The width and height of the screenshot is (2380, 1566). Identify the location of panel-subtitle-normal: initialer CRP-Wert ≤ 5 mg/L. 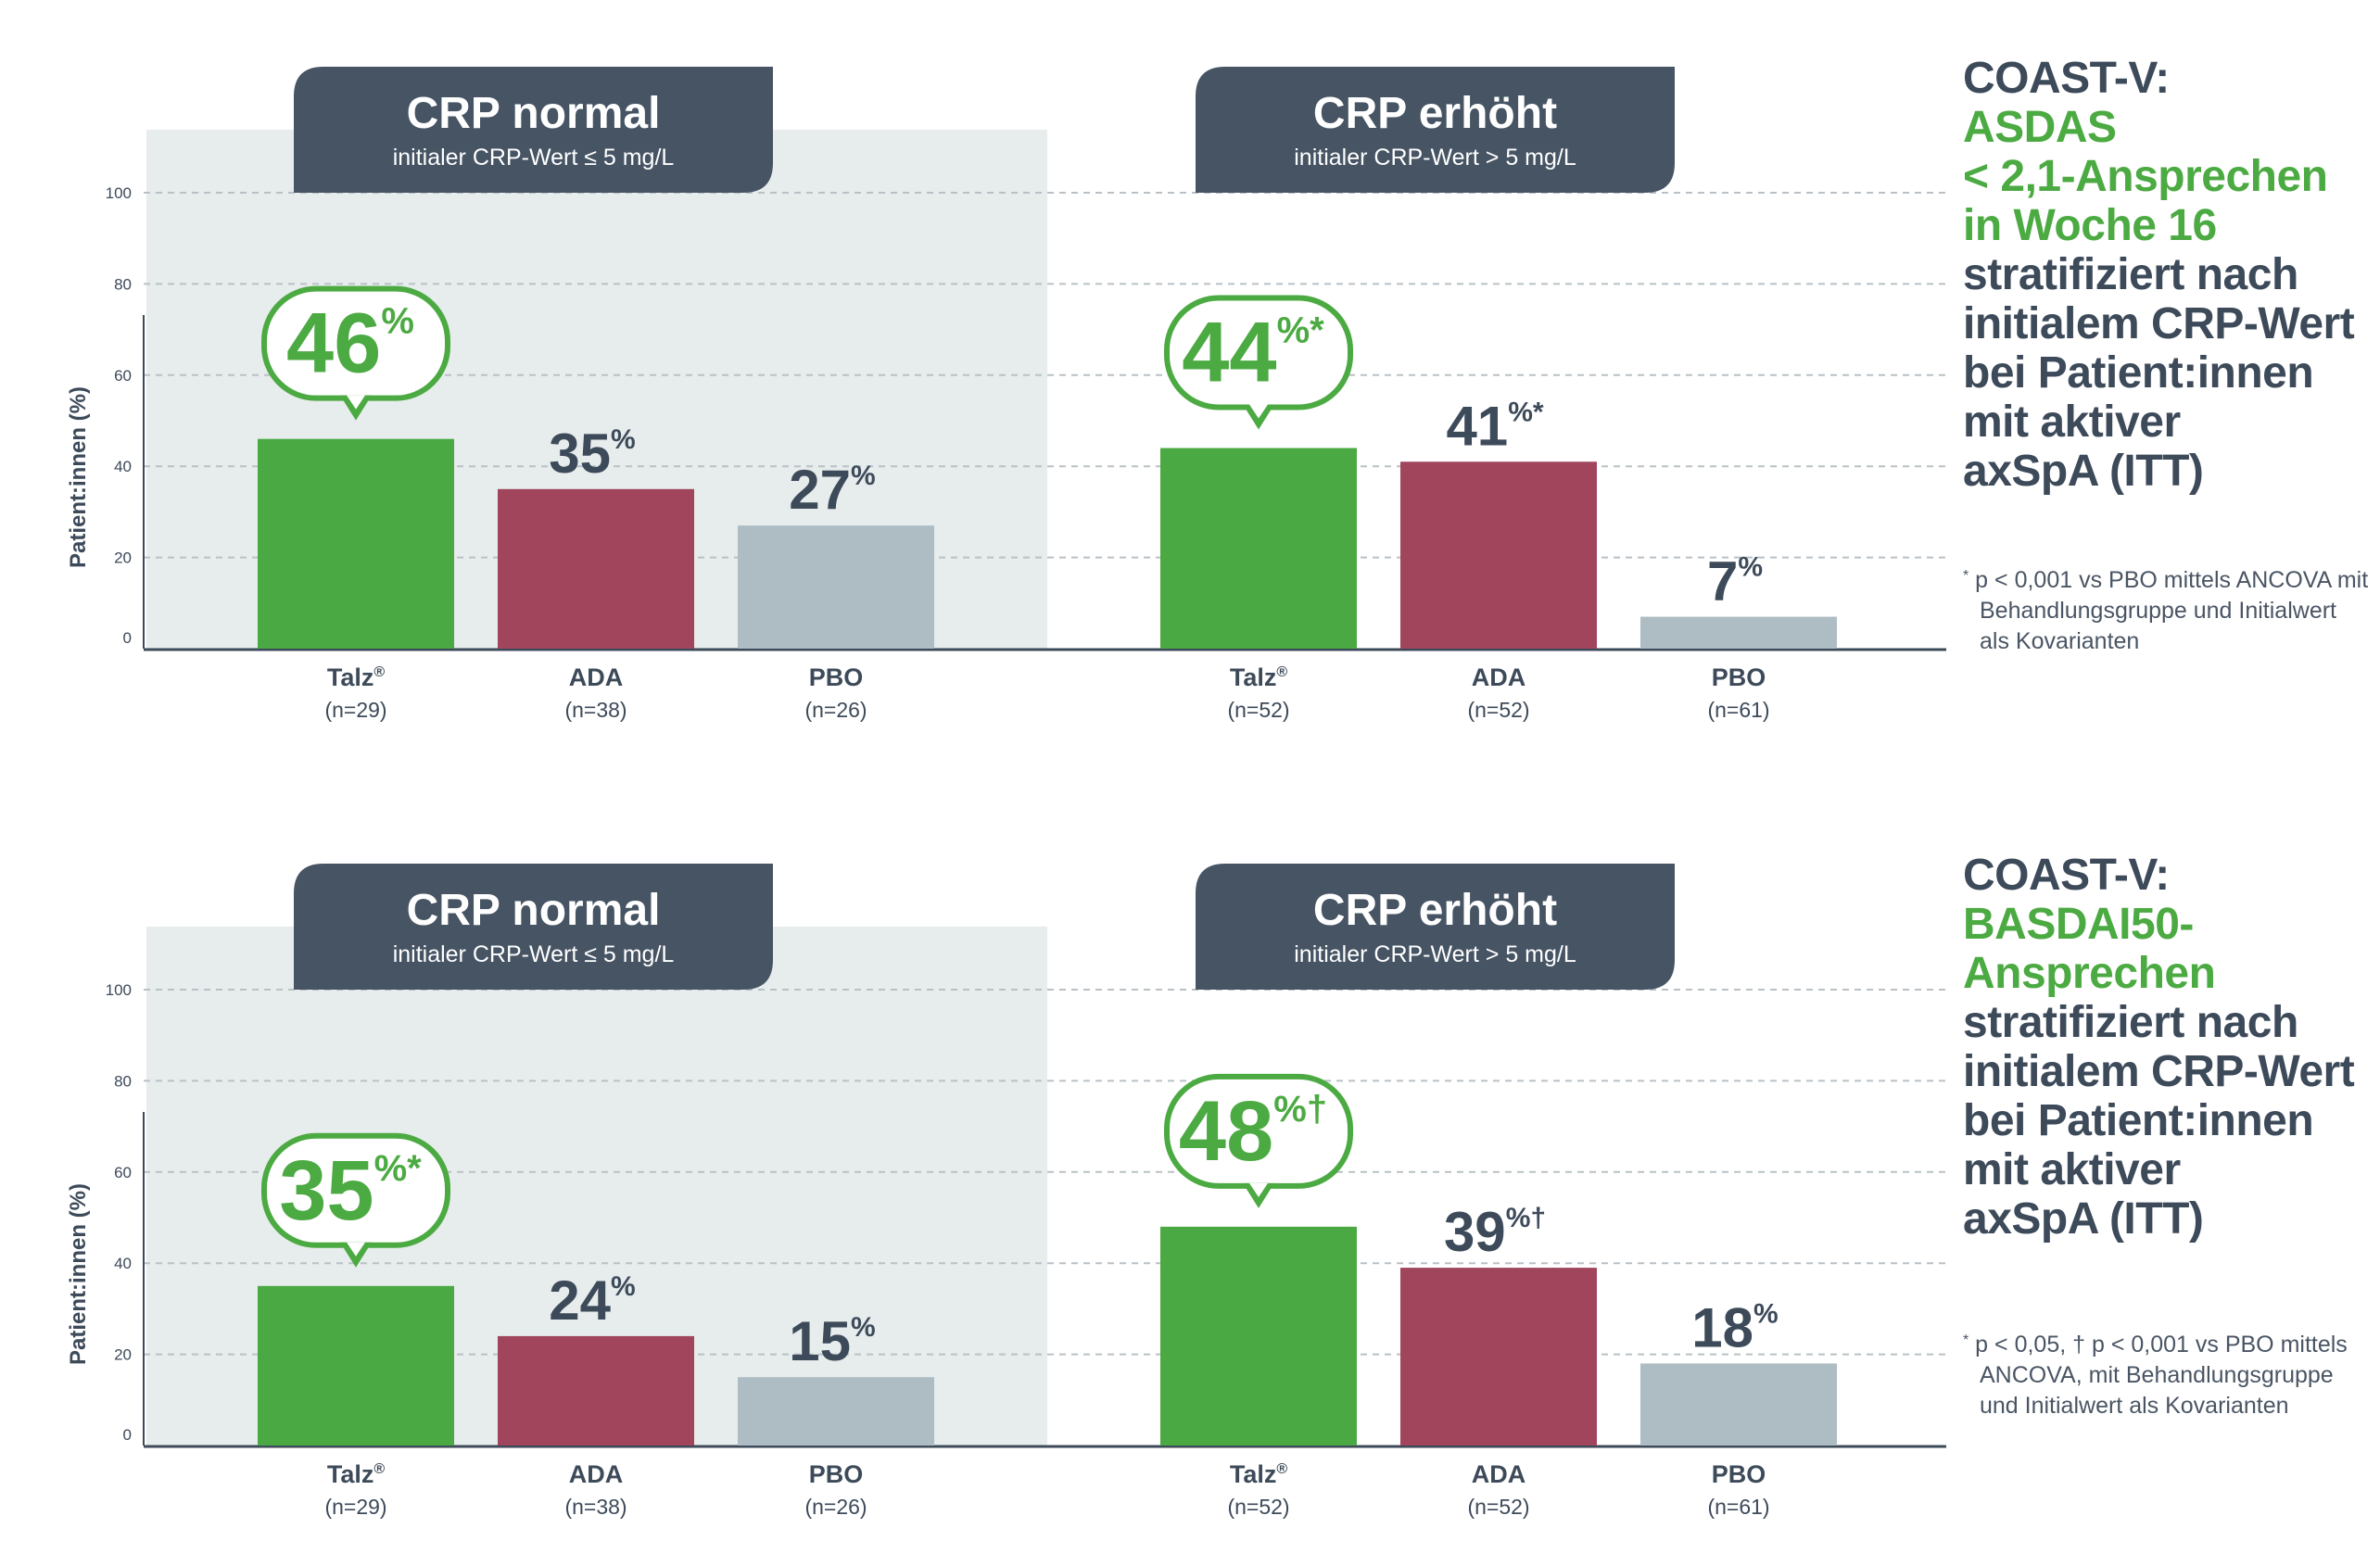
(534, 954).